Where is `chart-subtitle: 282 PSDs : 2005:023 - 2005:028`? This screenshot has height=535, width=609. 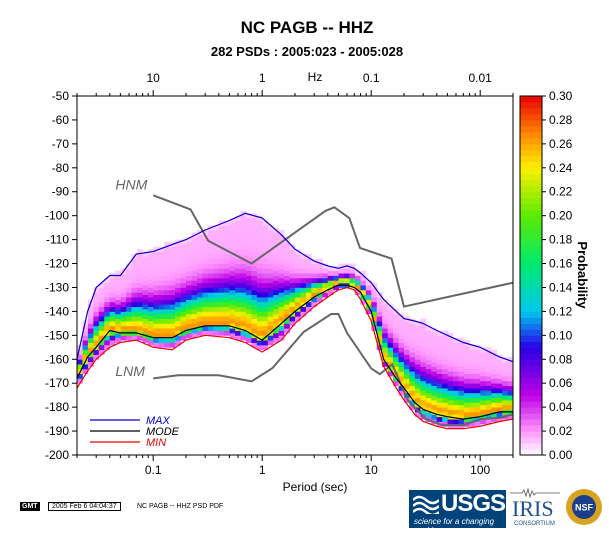 chart-subtitle: 282 PSDs : 2005:023 - 2005:028 is located at coordinates (307, 51).